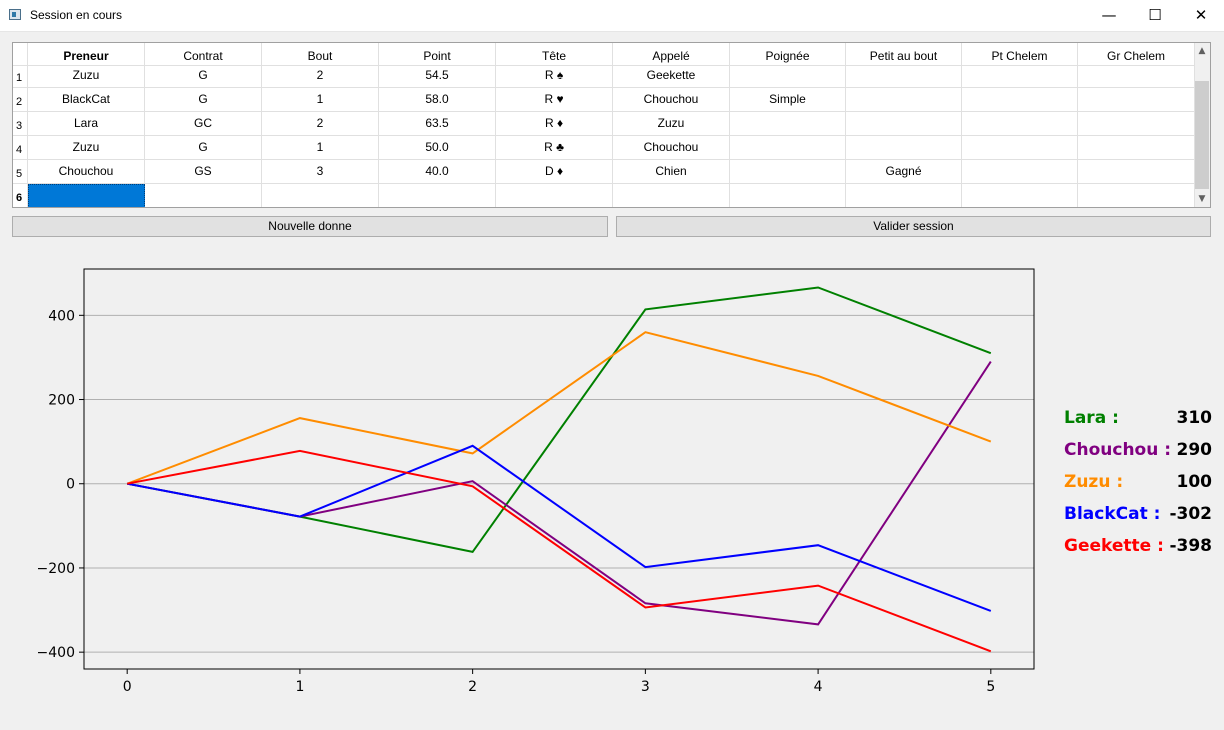 The width and height of the screenshot is (1224, 730). What do you see at coordinates (437, 172) in the screenshot?
I see `table-cell: 40.0` at bounding box center [437, 172].